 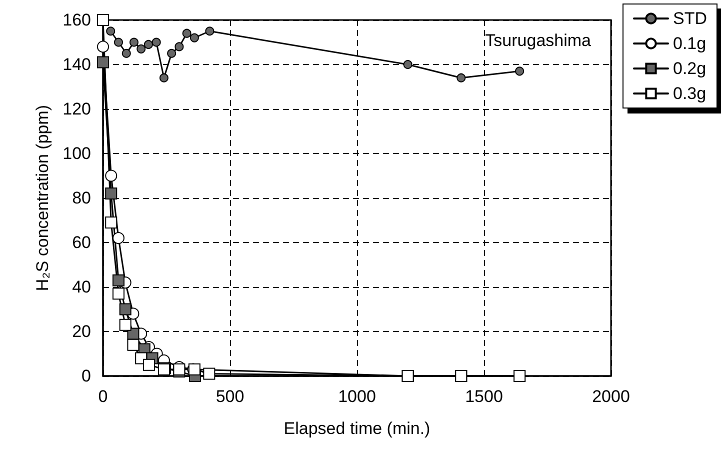 What do you see at coordinates (538, 40) in the screenshot?
I see `annotation: Tsurugashima` at bounding box center [538, 40].